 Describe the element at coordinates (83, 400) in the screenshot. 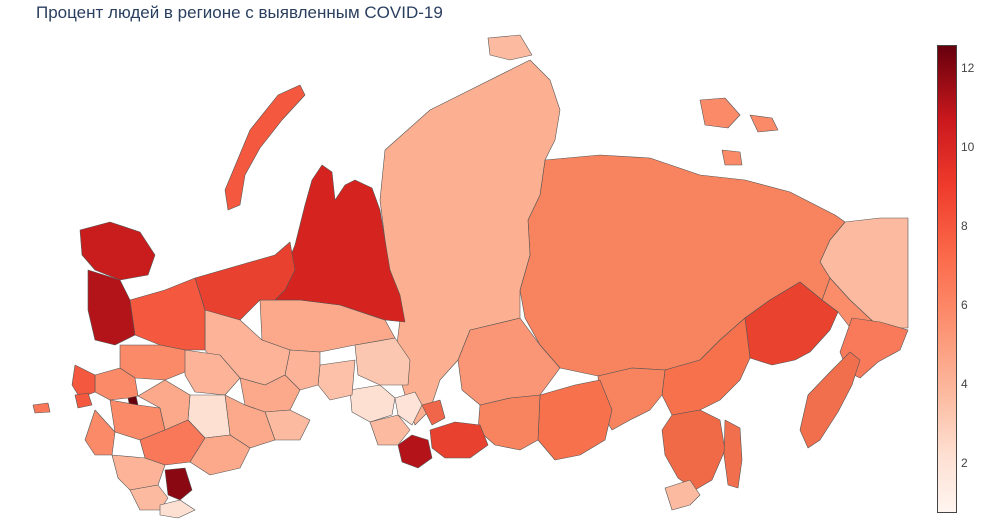

I see `region-western-small` at that location.